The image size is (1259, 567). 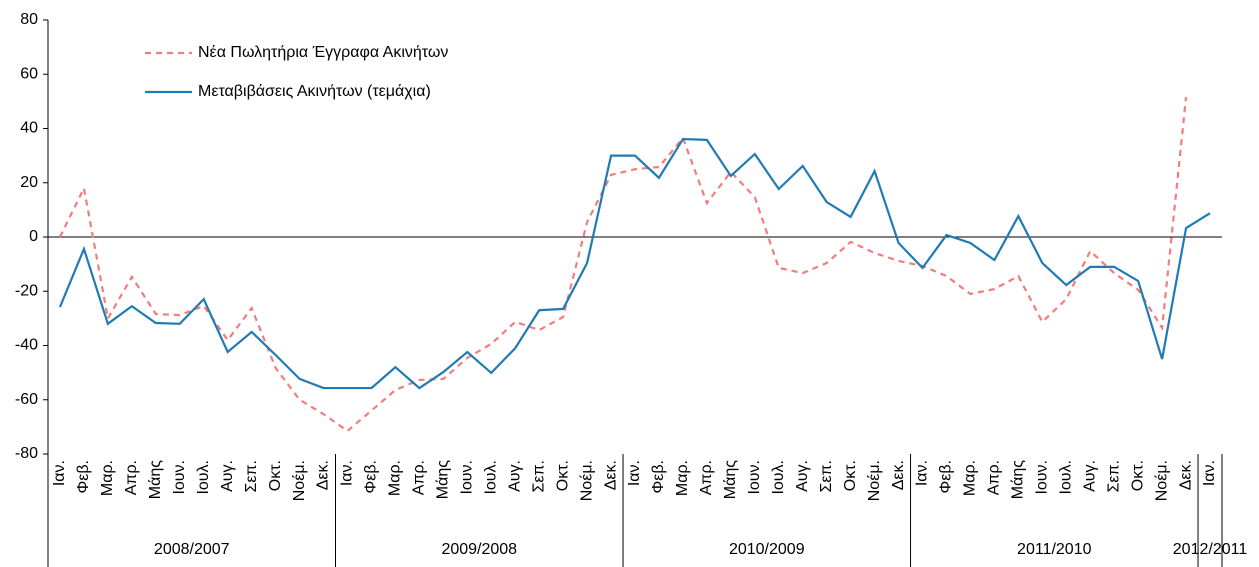 I want to click on group-label: 2008/2007, so click(x=192, y=549).